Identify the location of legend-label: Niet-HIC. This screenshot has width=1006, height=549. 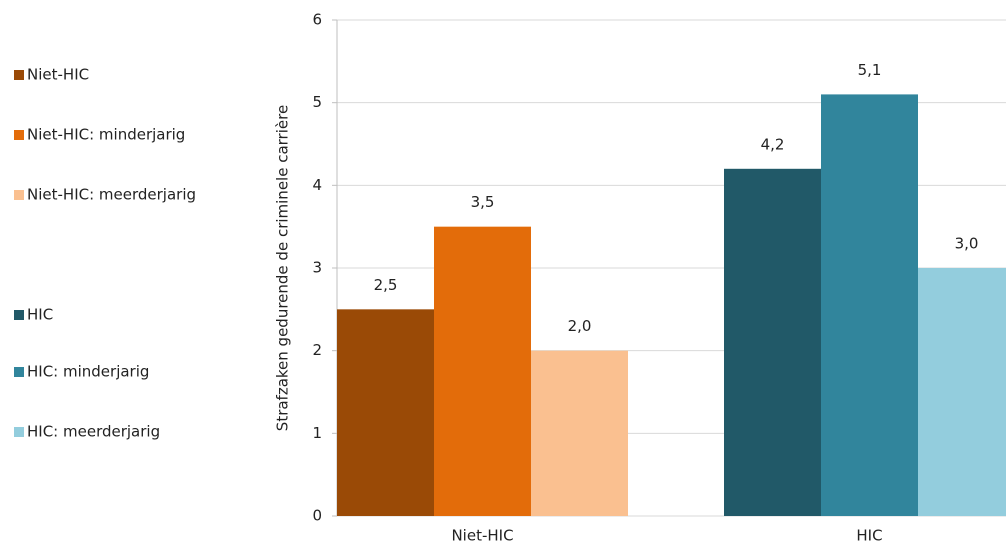
(58, 75).